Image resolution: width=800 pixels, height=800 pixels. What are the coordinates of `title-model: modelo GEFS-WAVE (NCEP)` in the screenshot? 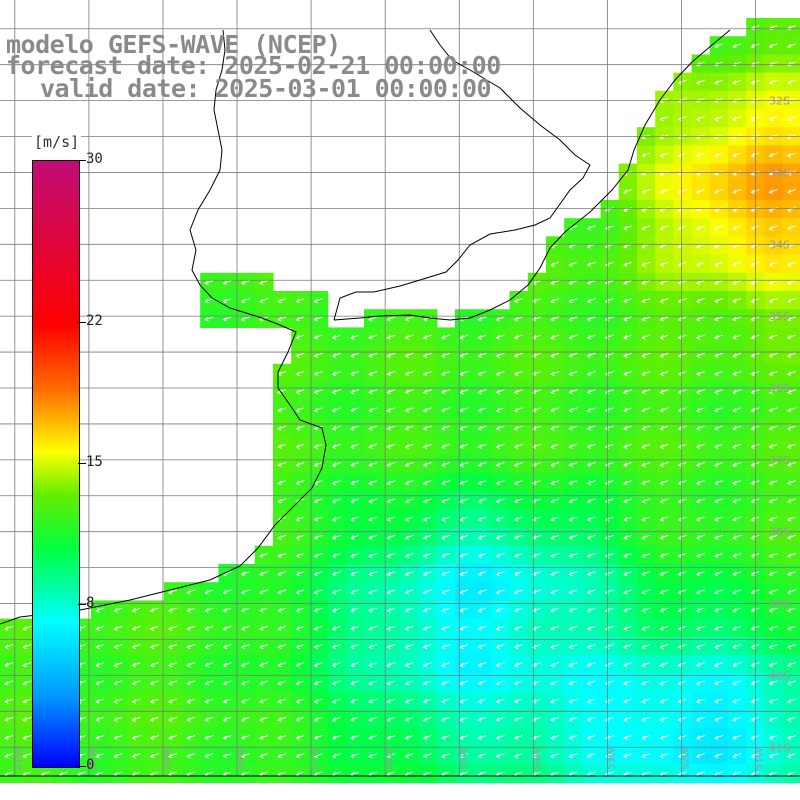 It's located at (173, 44).